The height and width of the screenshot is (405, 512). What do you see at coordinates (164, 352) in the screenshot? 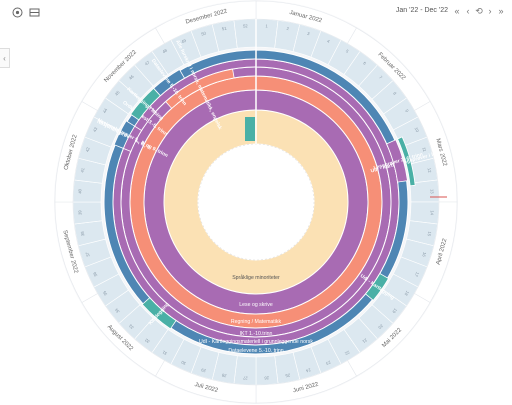
I see `week-number: 31` at bounding box center [164, 352].